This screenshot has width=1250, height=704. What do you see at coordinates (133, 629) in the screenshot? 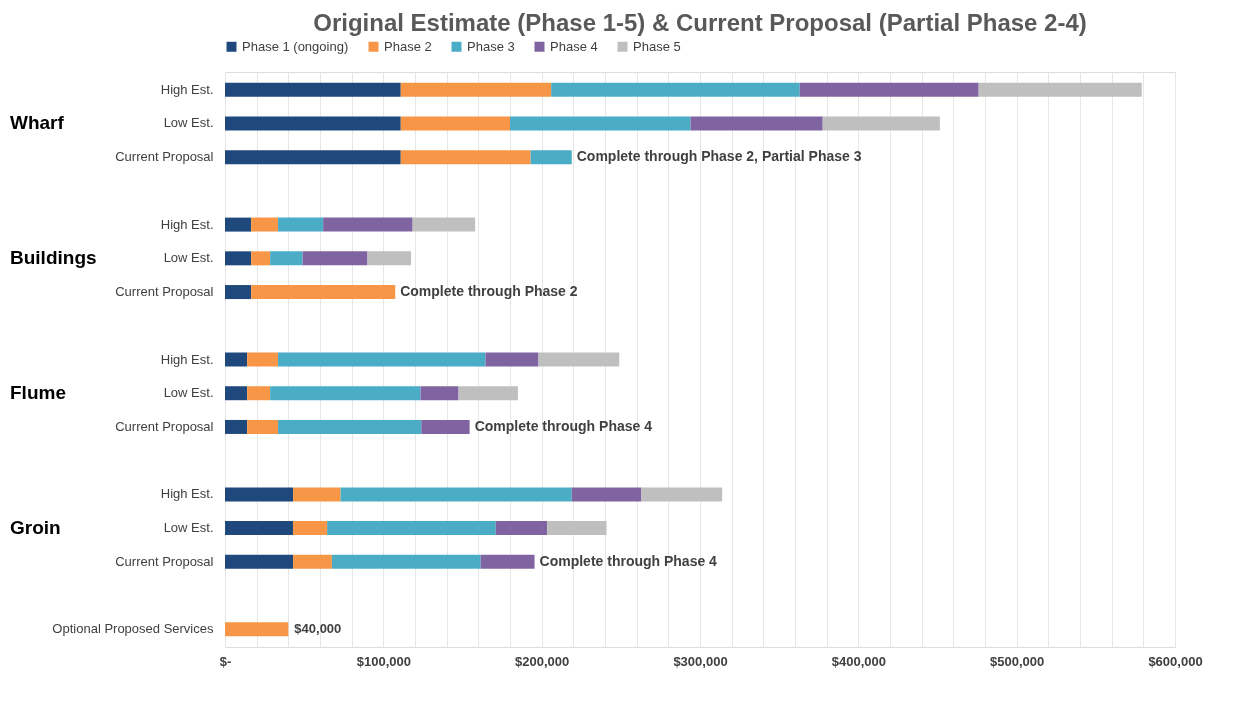
I see `y-tick-label: Optional Proposed Services` at bounding box center [133, 629].